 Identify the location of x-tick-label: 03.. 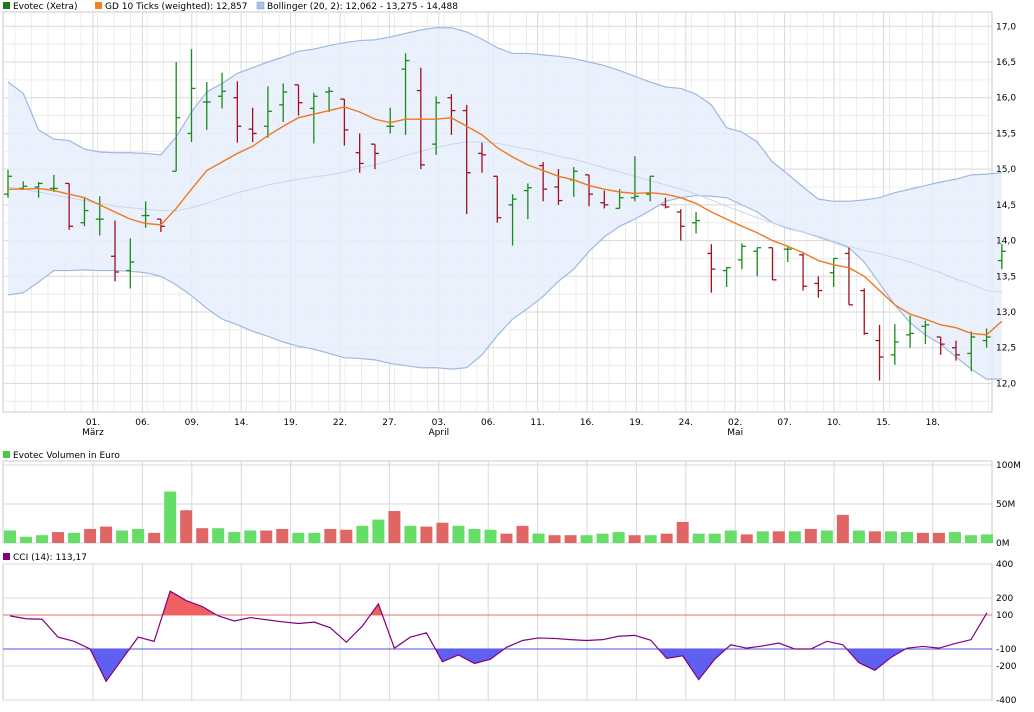
(439, 423).